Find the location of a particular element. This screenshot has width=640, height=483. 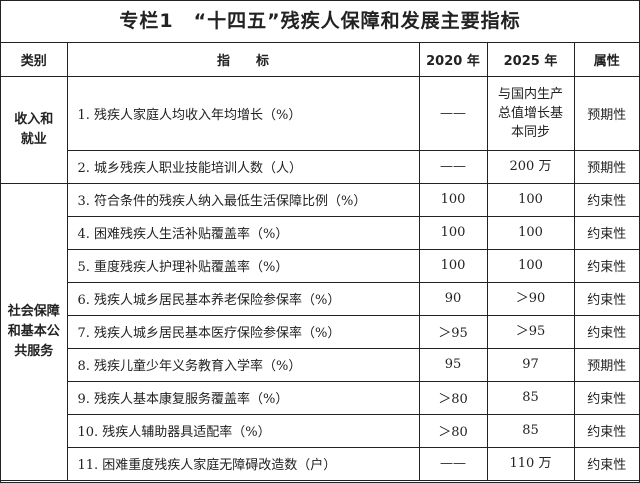

value-2025: 97 is located at coordinates (530, 364).